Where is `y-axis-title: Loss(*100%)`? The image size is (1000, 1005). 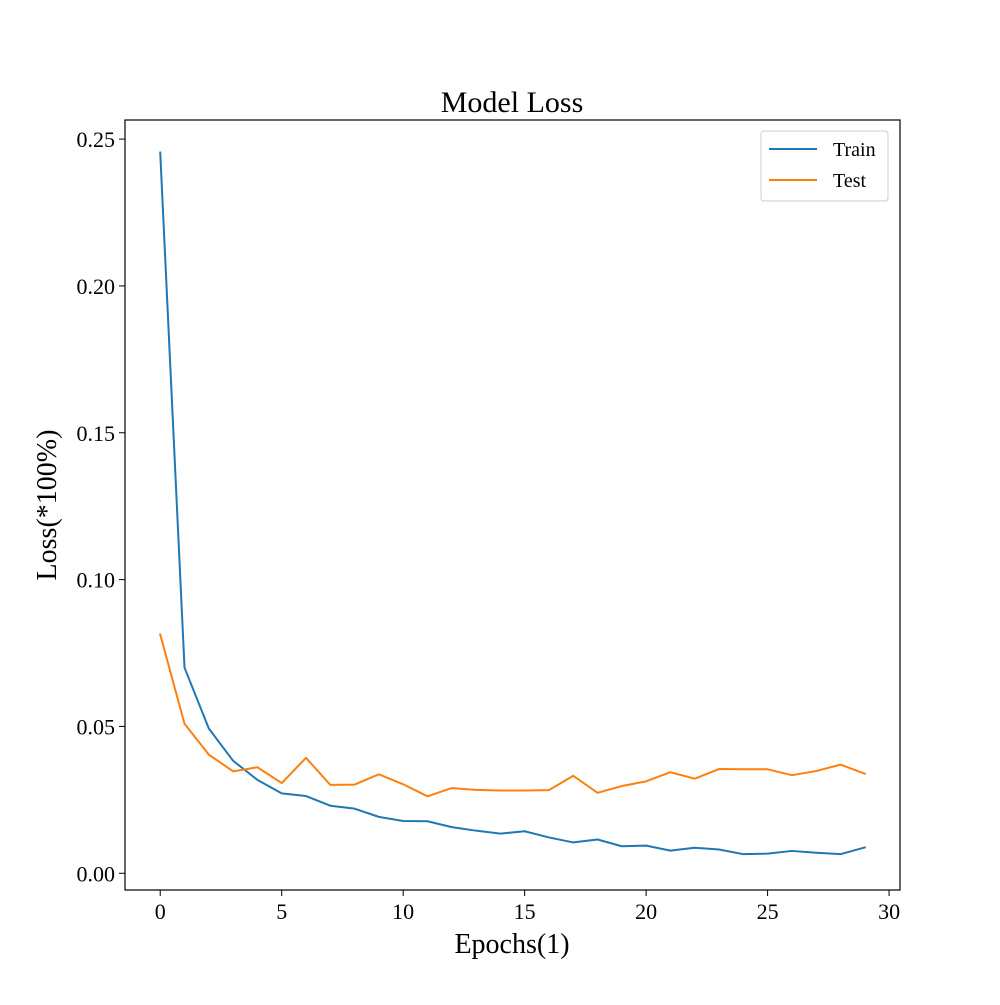
y-axis-title: Loss(*100%) is located at coordinates (47, 505).